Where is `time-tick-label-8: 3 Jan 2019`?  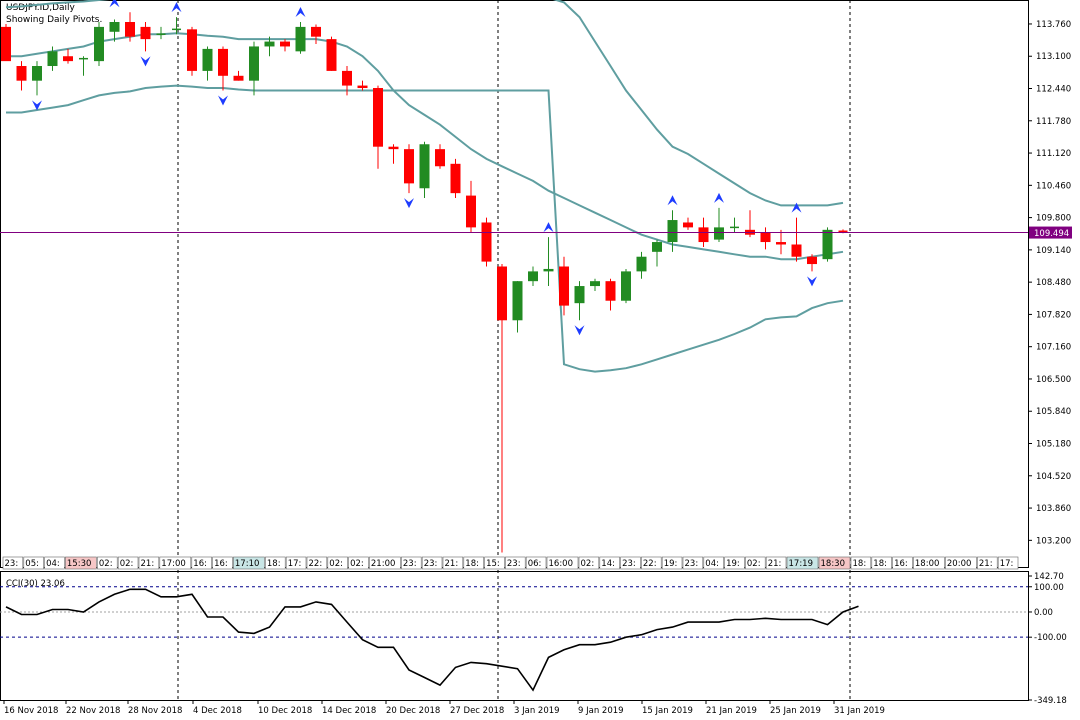 time-tick-label-8: 3 Jan 2019 is located at coordinates (537, 711).